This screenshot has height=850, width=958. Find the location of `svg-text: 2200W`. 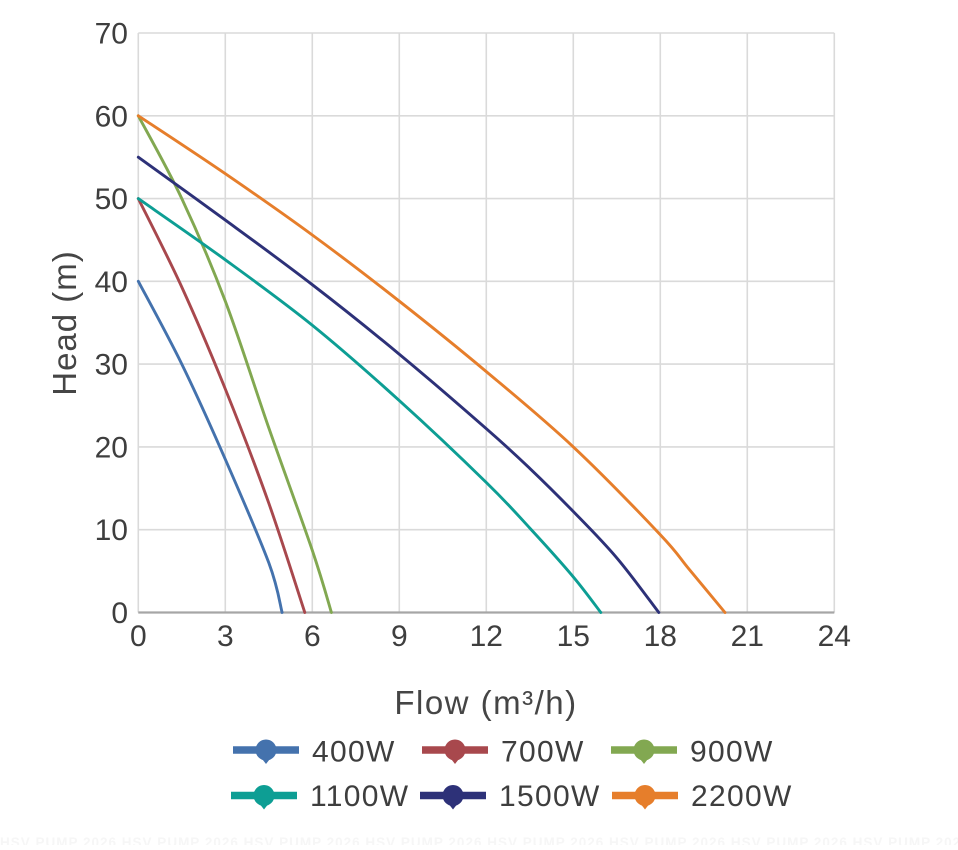

svg-text: 2200W is located at coordinates (742, 796).